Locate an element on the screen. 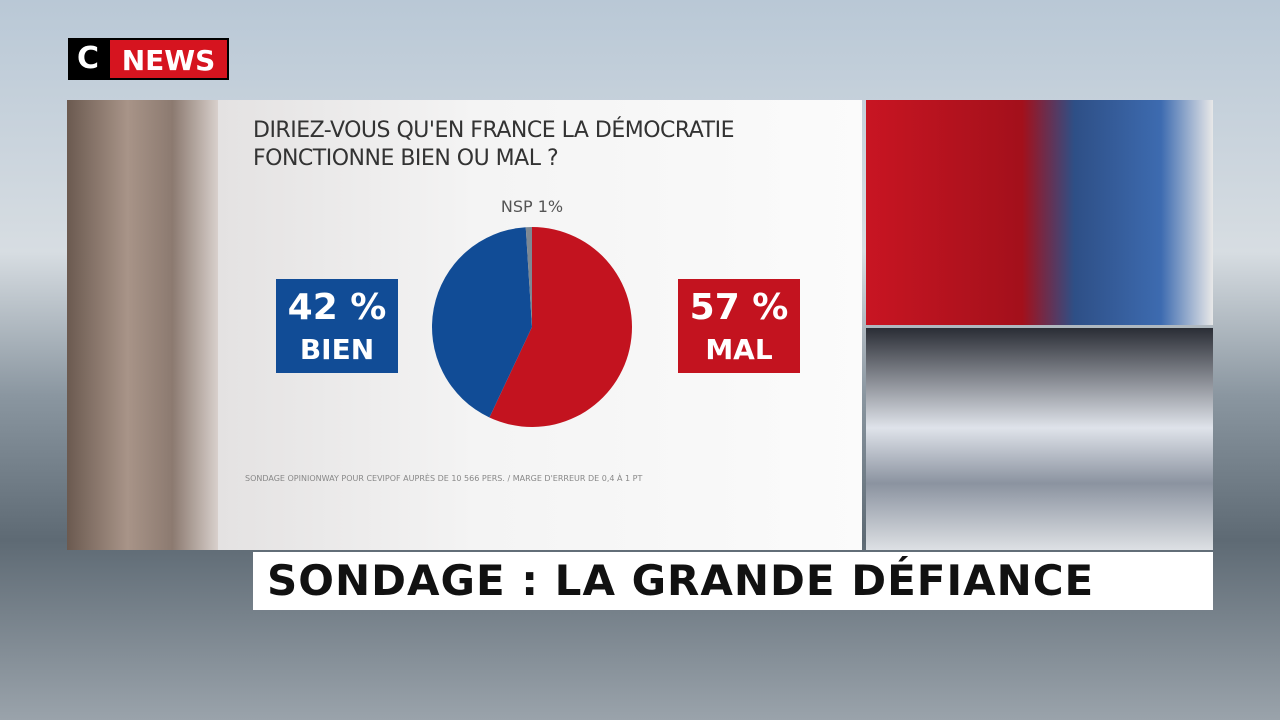  headline-banner: SONDAGE : LA GRANDE DÉFIANCE is located at coordinates (733, 581).